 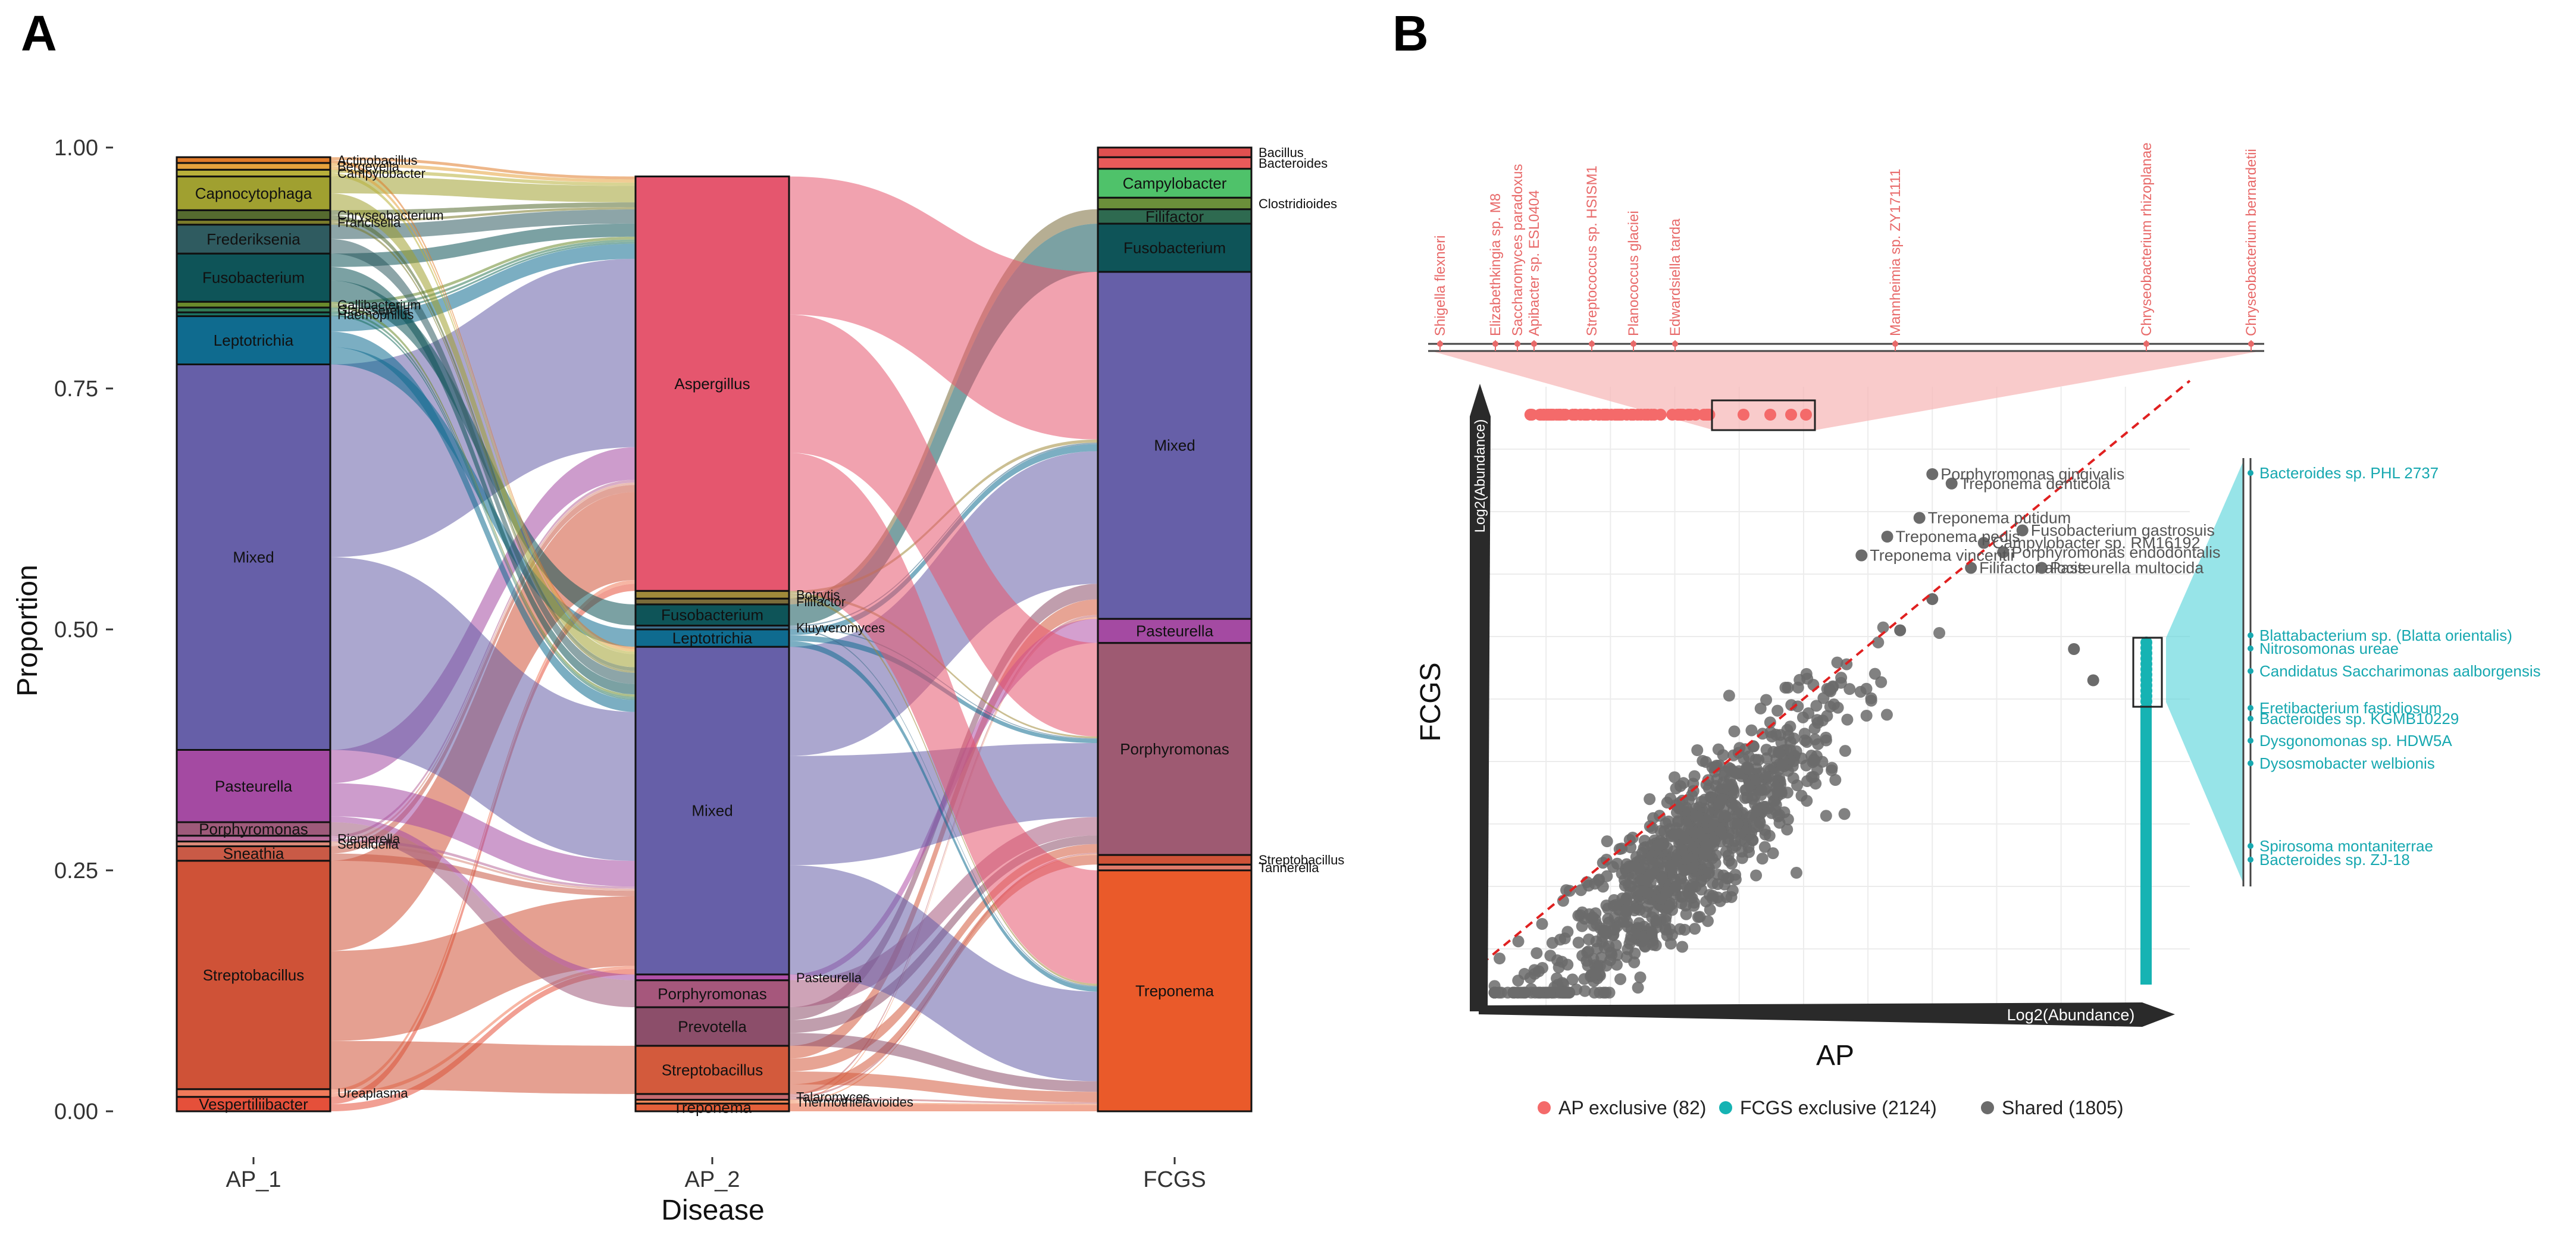 I want to click on ap-highlight-box, so click(x=1763, y=415).